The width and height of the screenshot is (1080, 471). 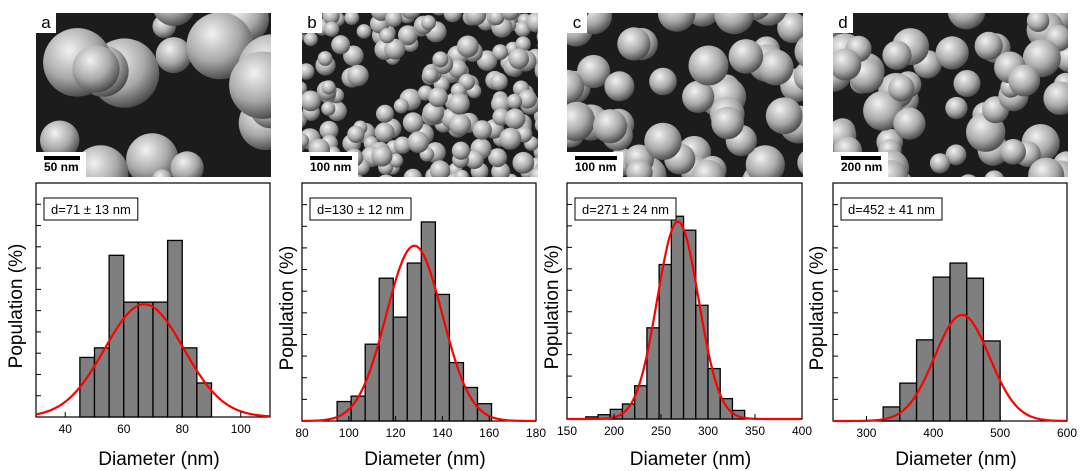 I want to click on sem-particles-b, so click(x=420, y=95).